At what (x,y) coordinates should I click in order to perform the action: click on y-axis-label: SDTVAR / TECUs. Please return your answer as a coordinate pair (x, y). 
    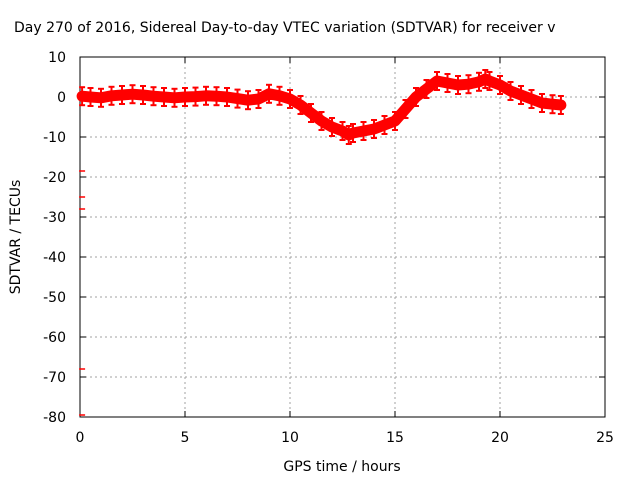
    Looking at the image, I should click on (16, 237).